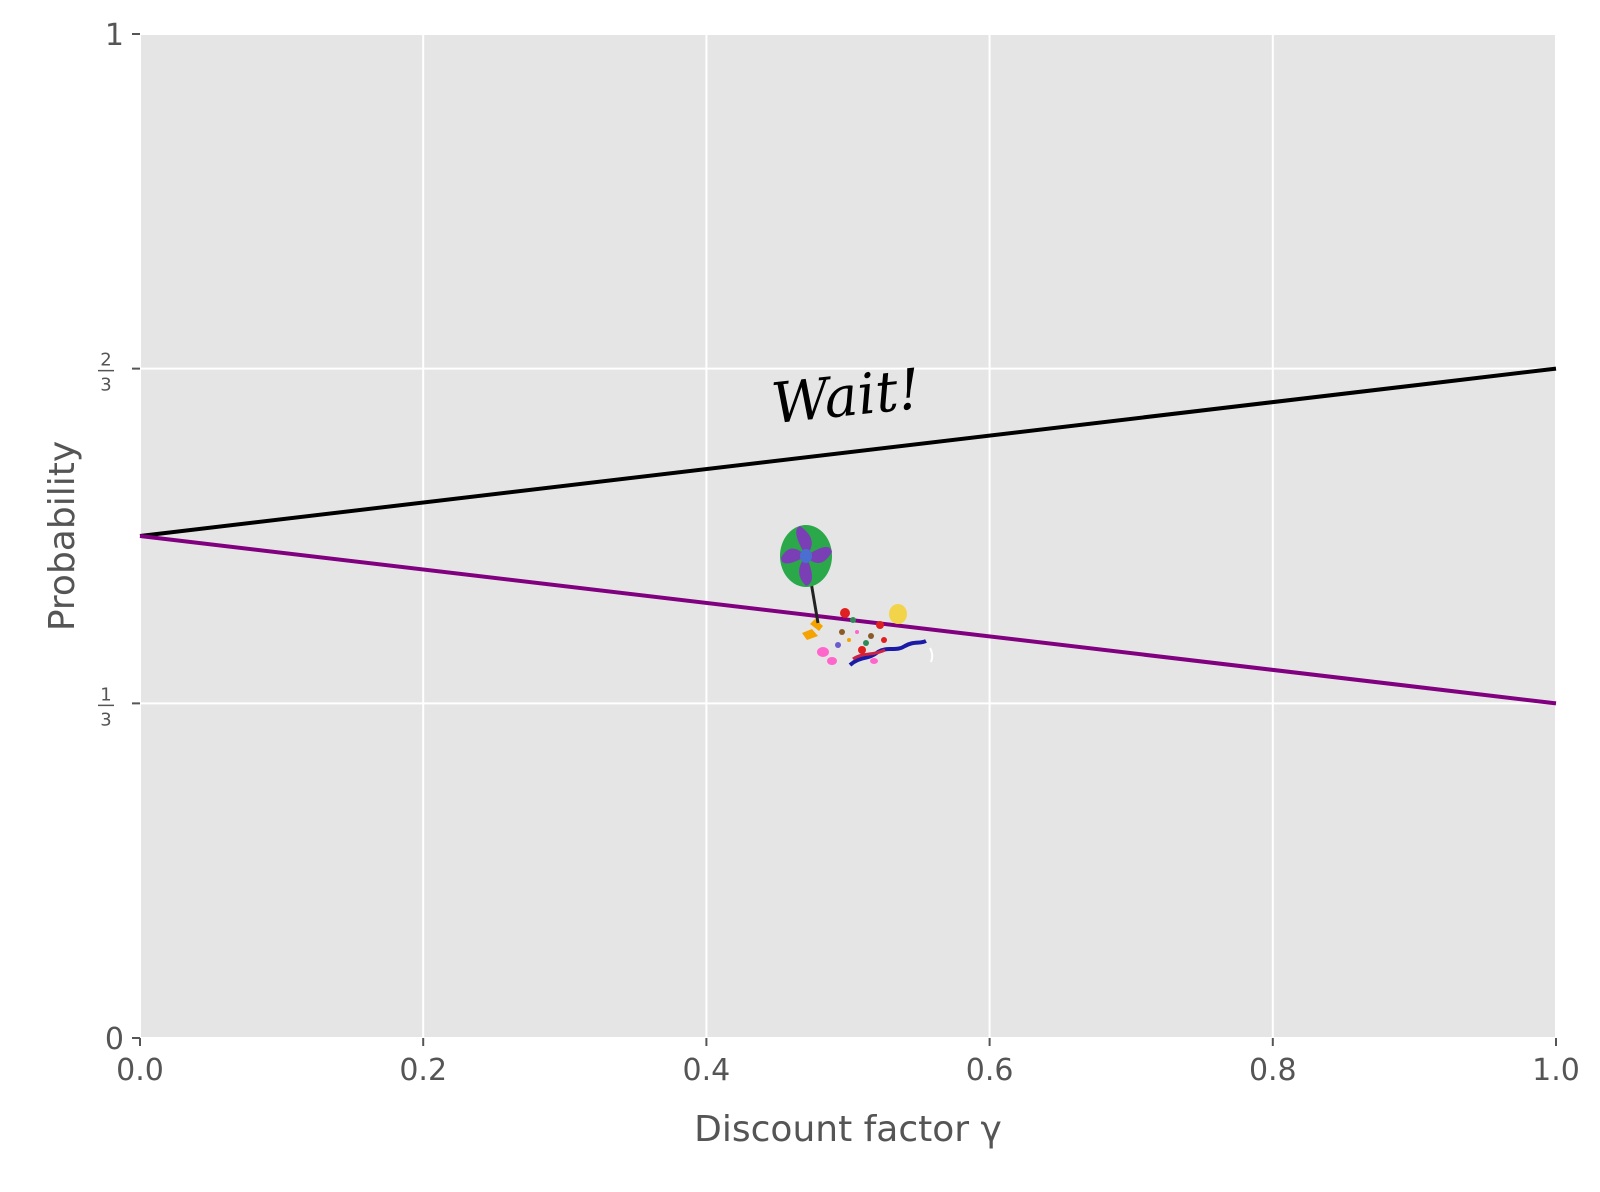 This screenshot has width=1600, height=1192. What do you see at coordinates (1273, 1070) in the screenshot?
I see `x-tick-label: 0.8` at bounding box center [1273, 1070].